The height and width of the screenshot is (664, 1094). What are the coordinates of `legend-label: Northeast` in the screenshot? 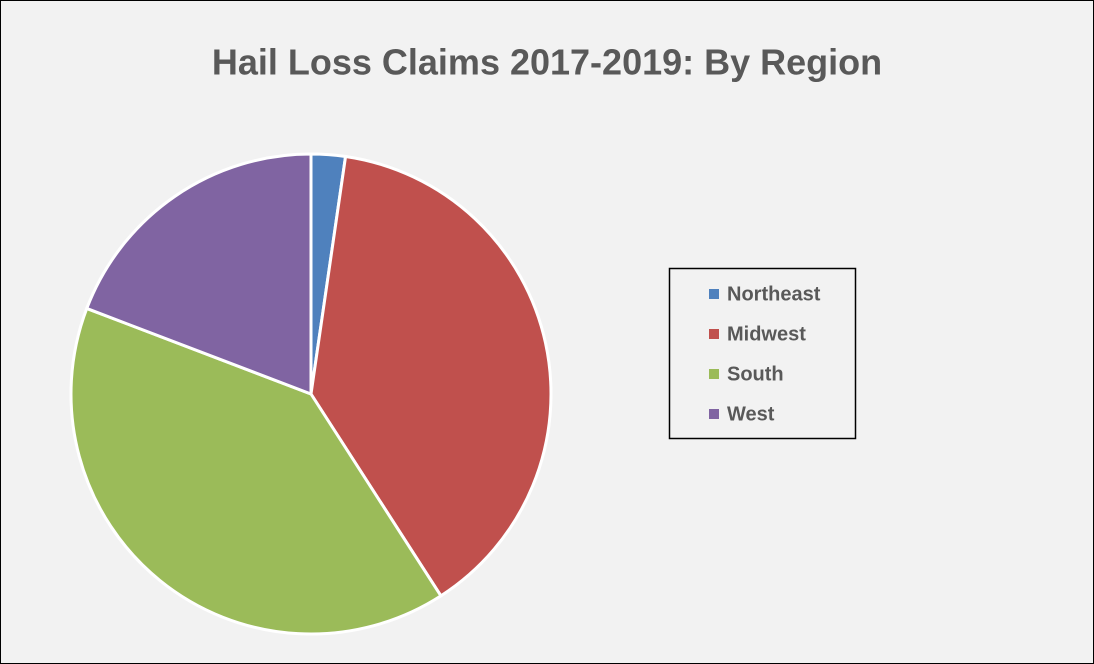 It's located at (774, 294).